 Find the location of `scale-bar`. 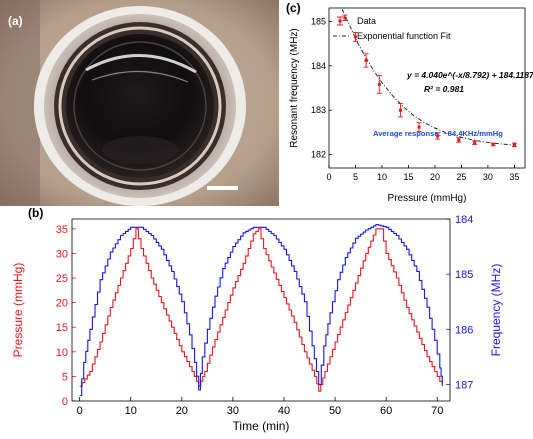

scale-bar is located at coordinates (222, 188).